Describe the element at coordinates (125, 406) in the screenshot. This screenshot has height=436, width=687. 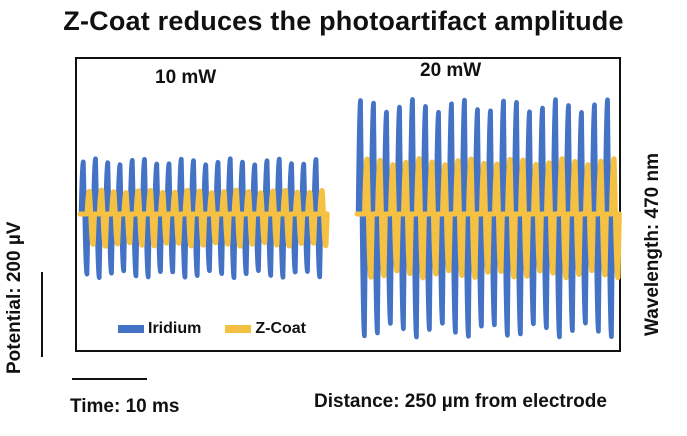
I see `time-scale-label: Time: 10 ms` at that location.